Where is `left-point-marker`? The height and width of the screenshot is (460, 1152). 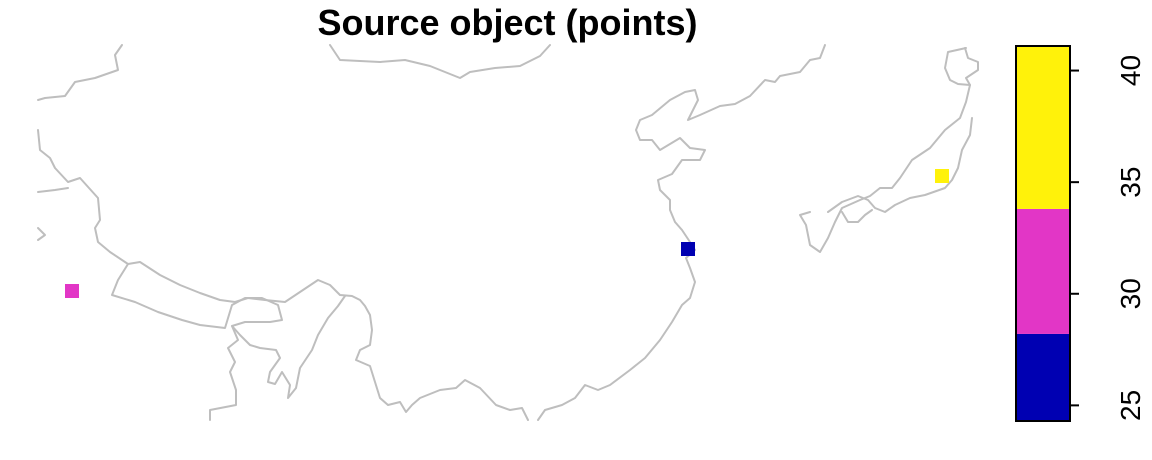
left-point-marker is located at coordinates (72, 291).